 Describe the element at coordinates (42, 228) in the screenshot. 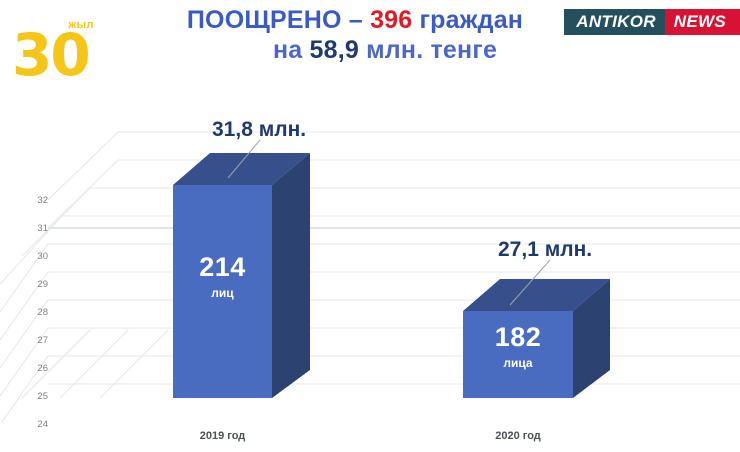

I see `ytick-31: 31` at that location.